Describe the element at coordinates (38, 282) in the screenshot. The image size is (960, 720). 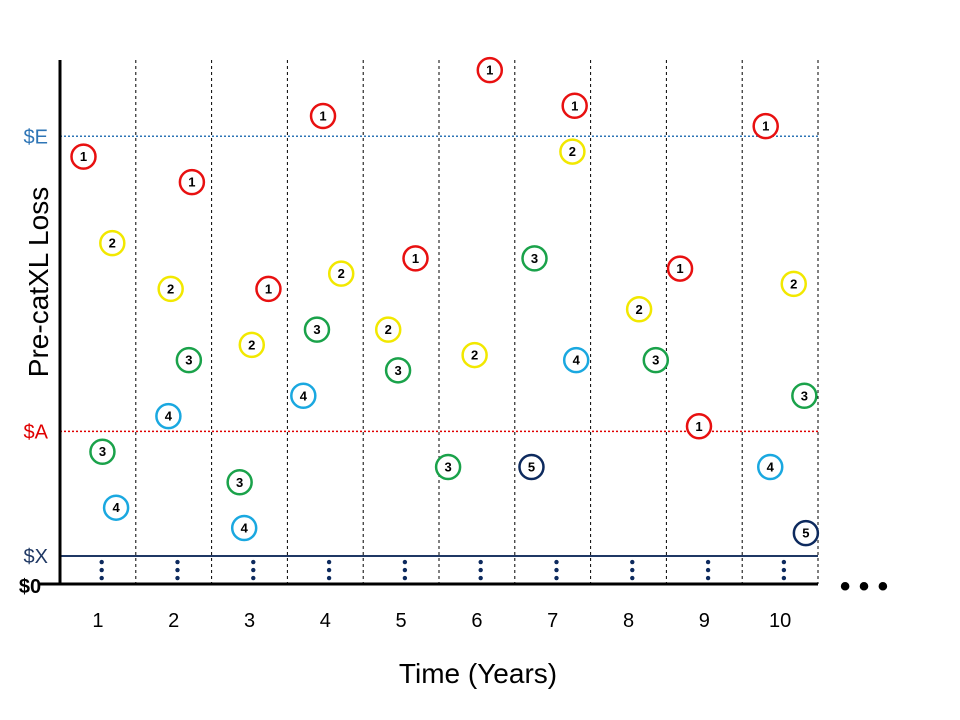
I see `y-axis-title: Pre-catXL Loss` at that location.